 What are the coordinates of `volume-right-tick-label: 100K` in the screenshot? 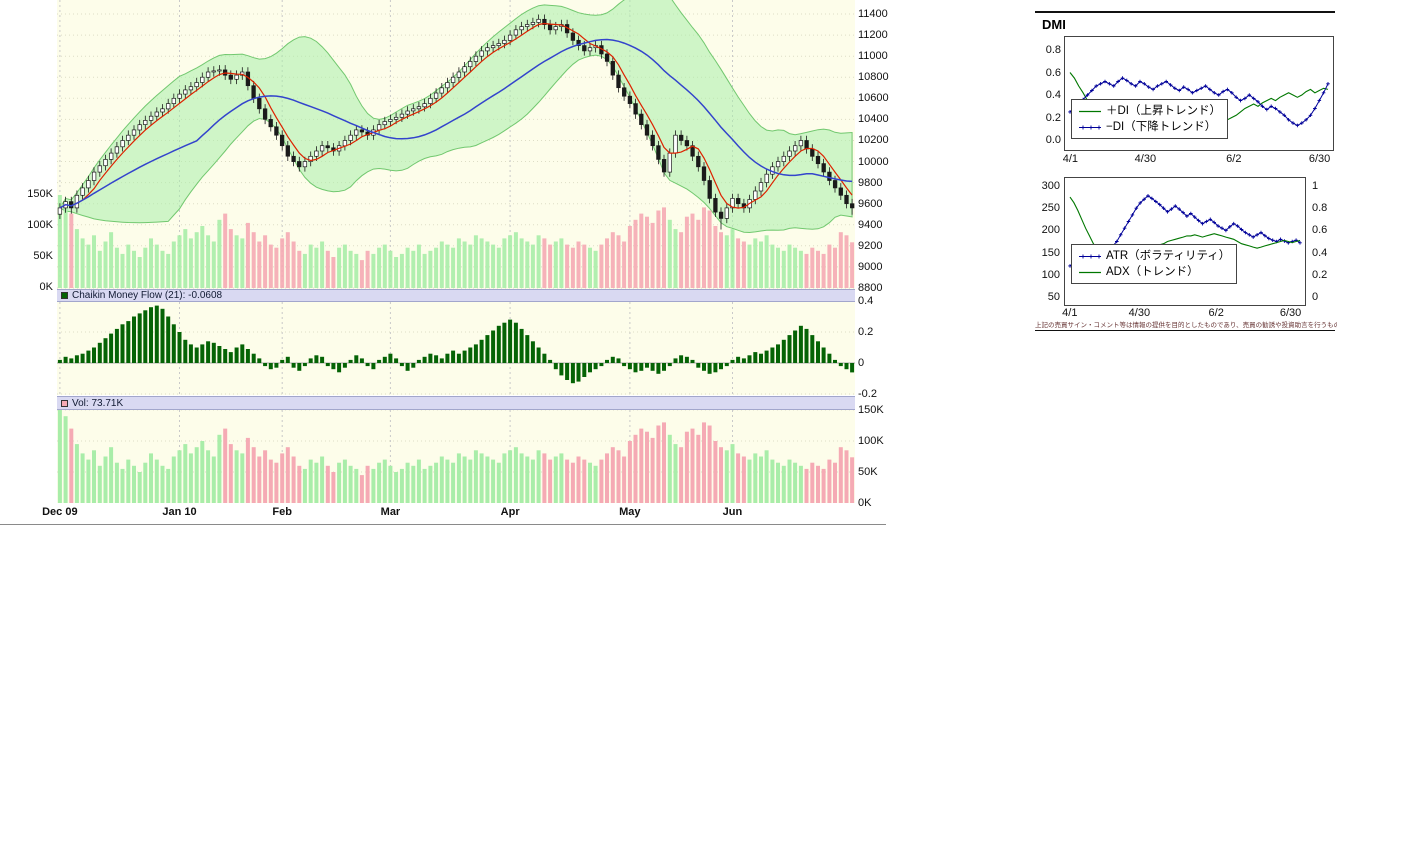 It's located at (871, 441).